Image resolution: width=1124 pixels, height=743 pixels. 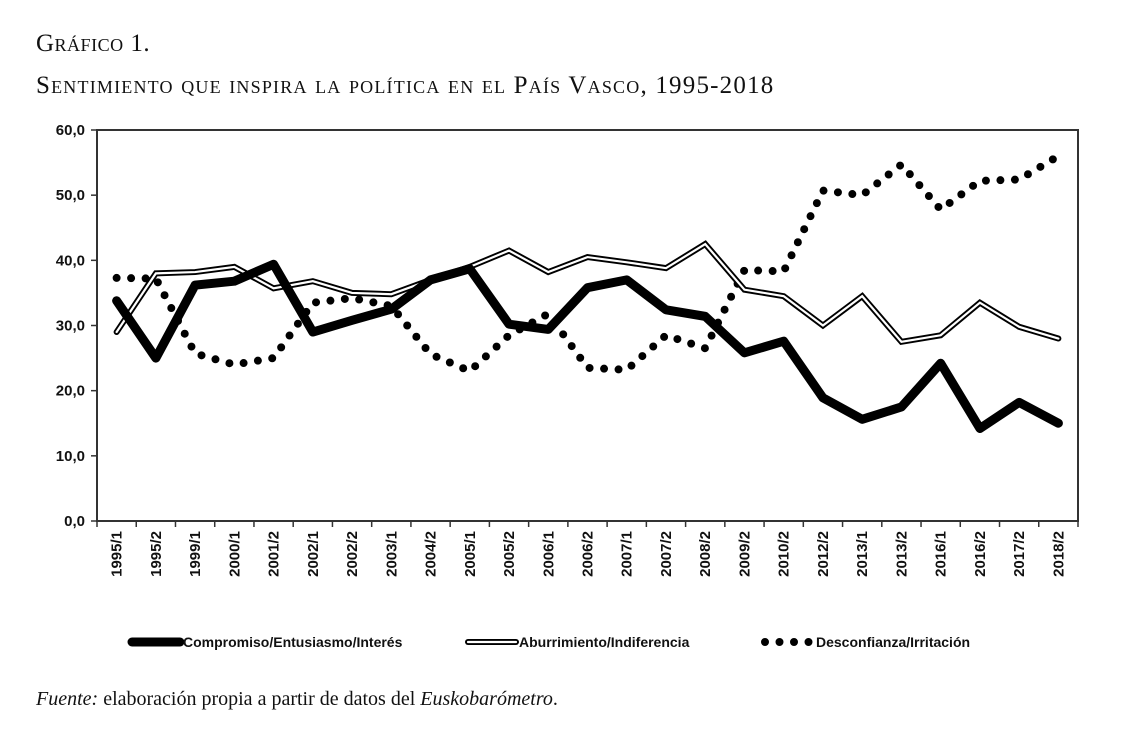 What do you see at coordinates (705, 554) in the screenshot?
I see `x-tick-label: 2008/2` at bounding box center [705, 554].